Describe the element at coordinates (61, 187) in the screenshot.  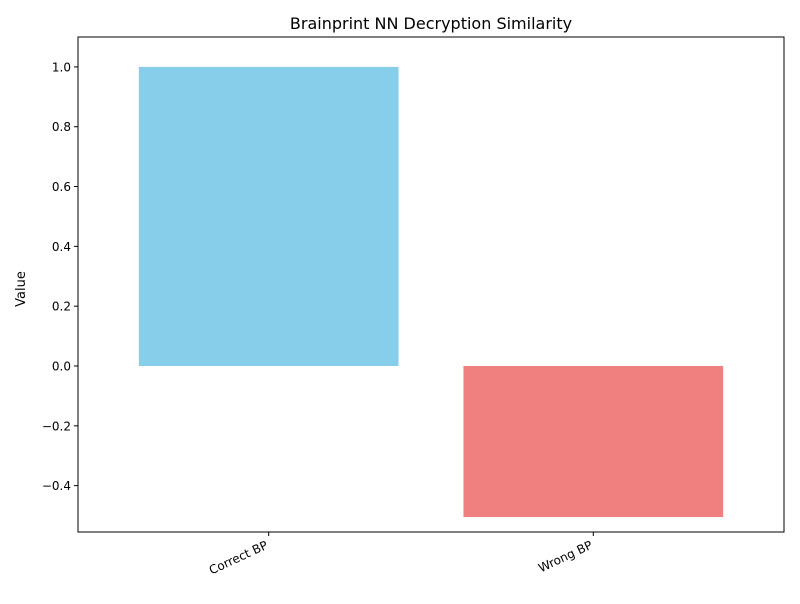
I see `y-tick-label: 0.6` at that location.